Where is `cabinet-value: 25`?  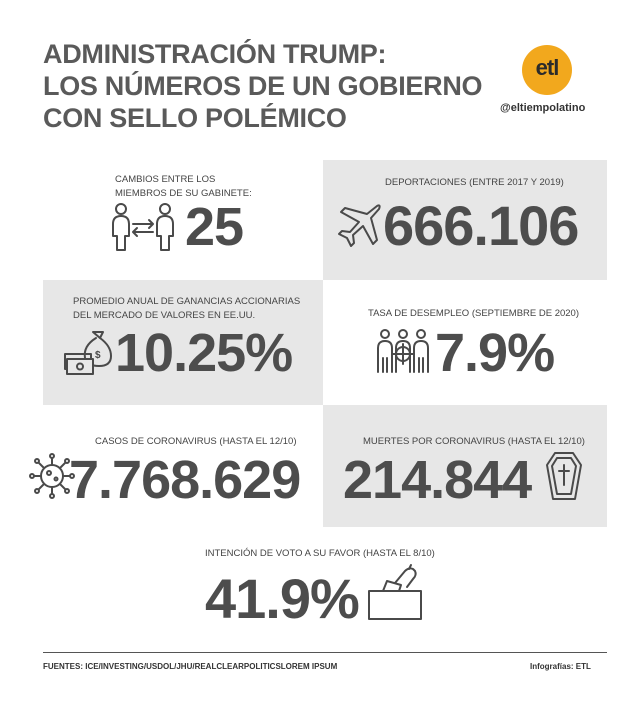 cabinet-value: 25 is located at coordinates (214, 227).